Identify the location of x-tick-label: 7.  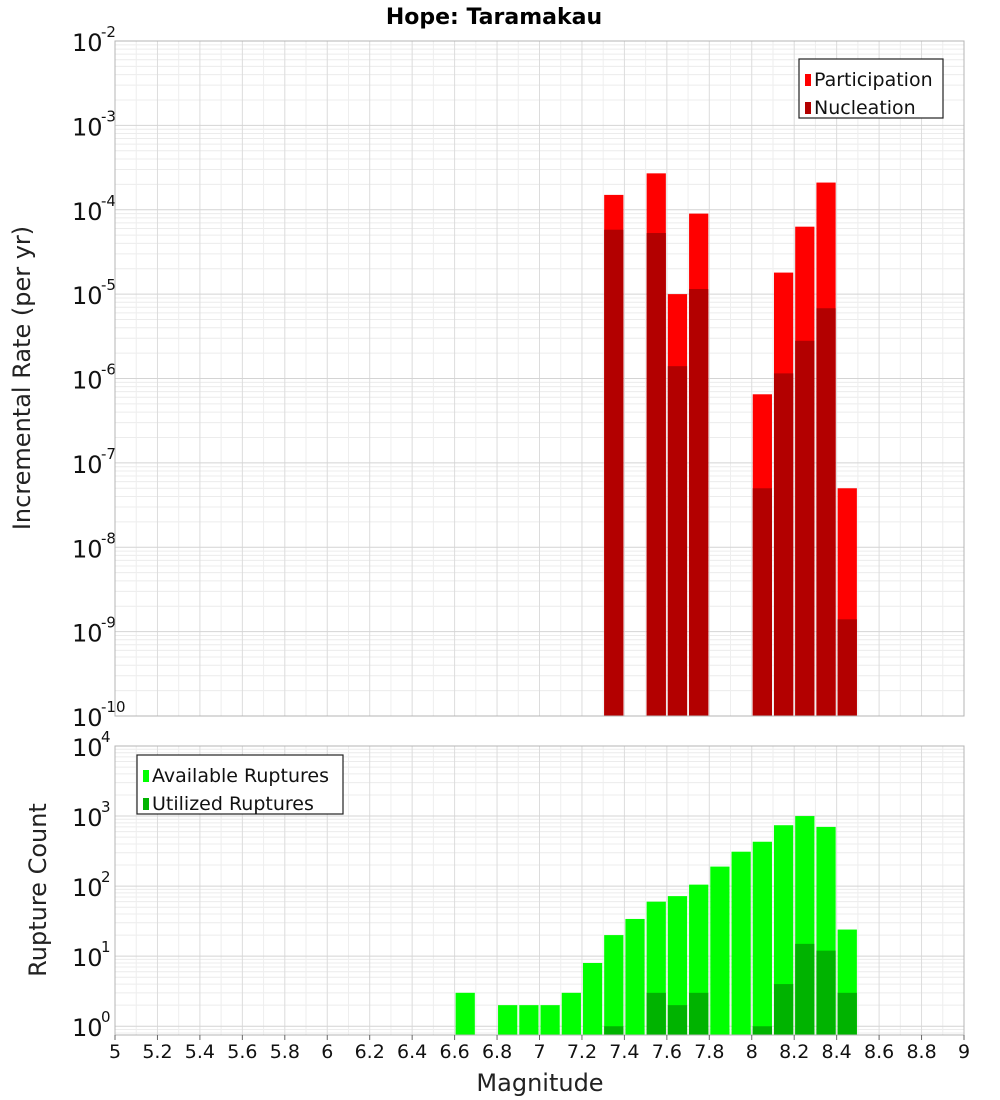
(539, 1052).